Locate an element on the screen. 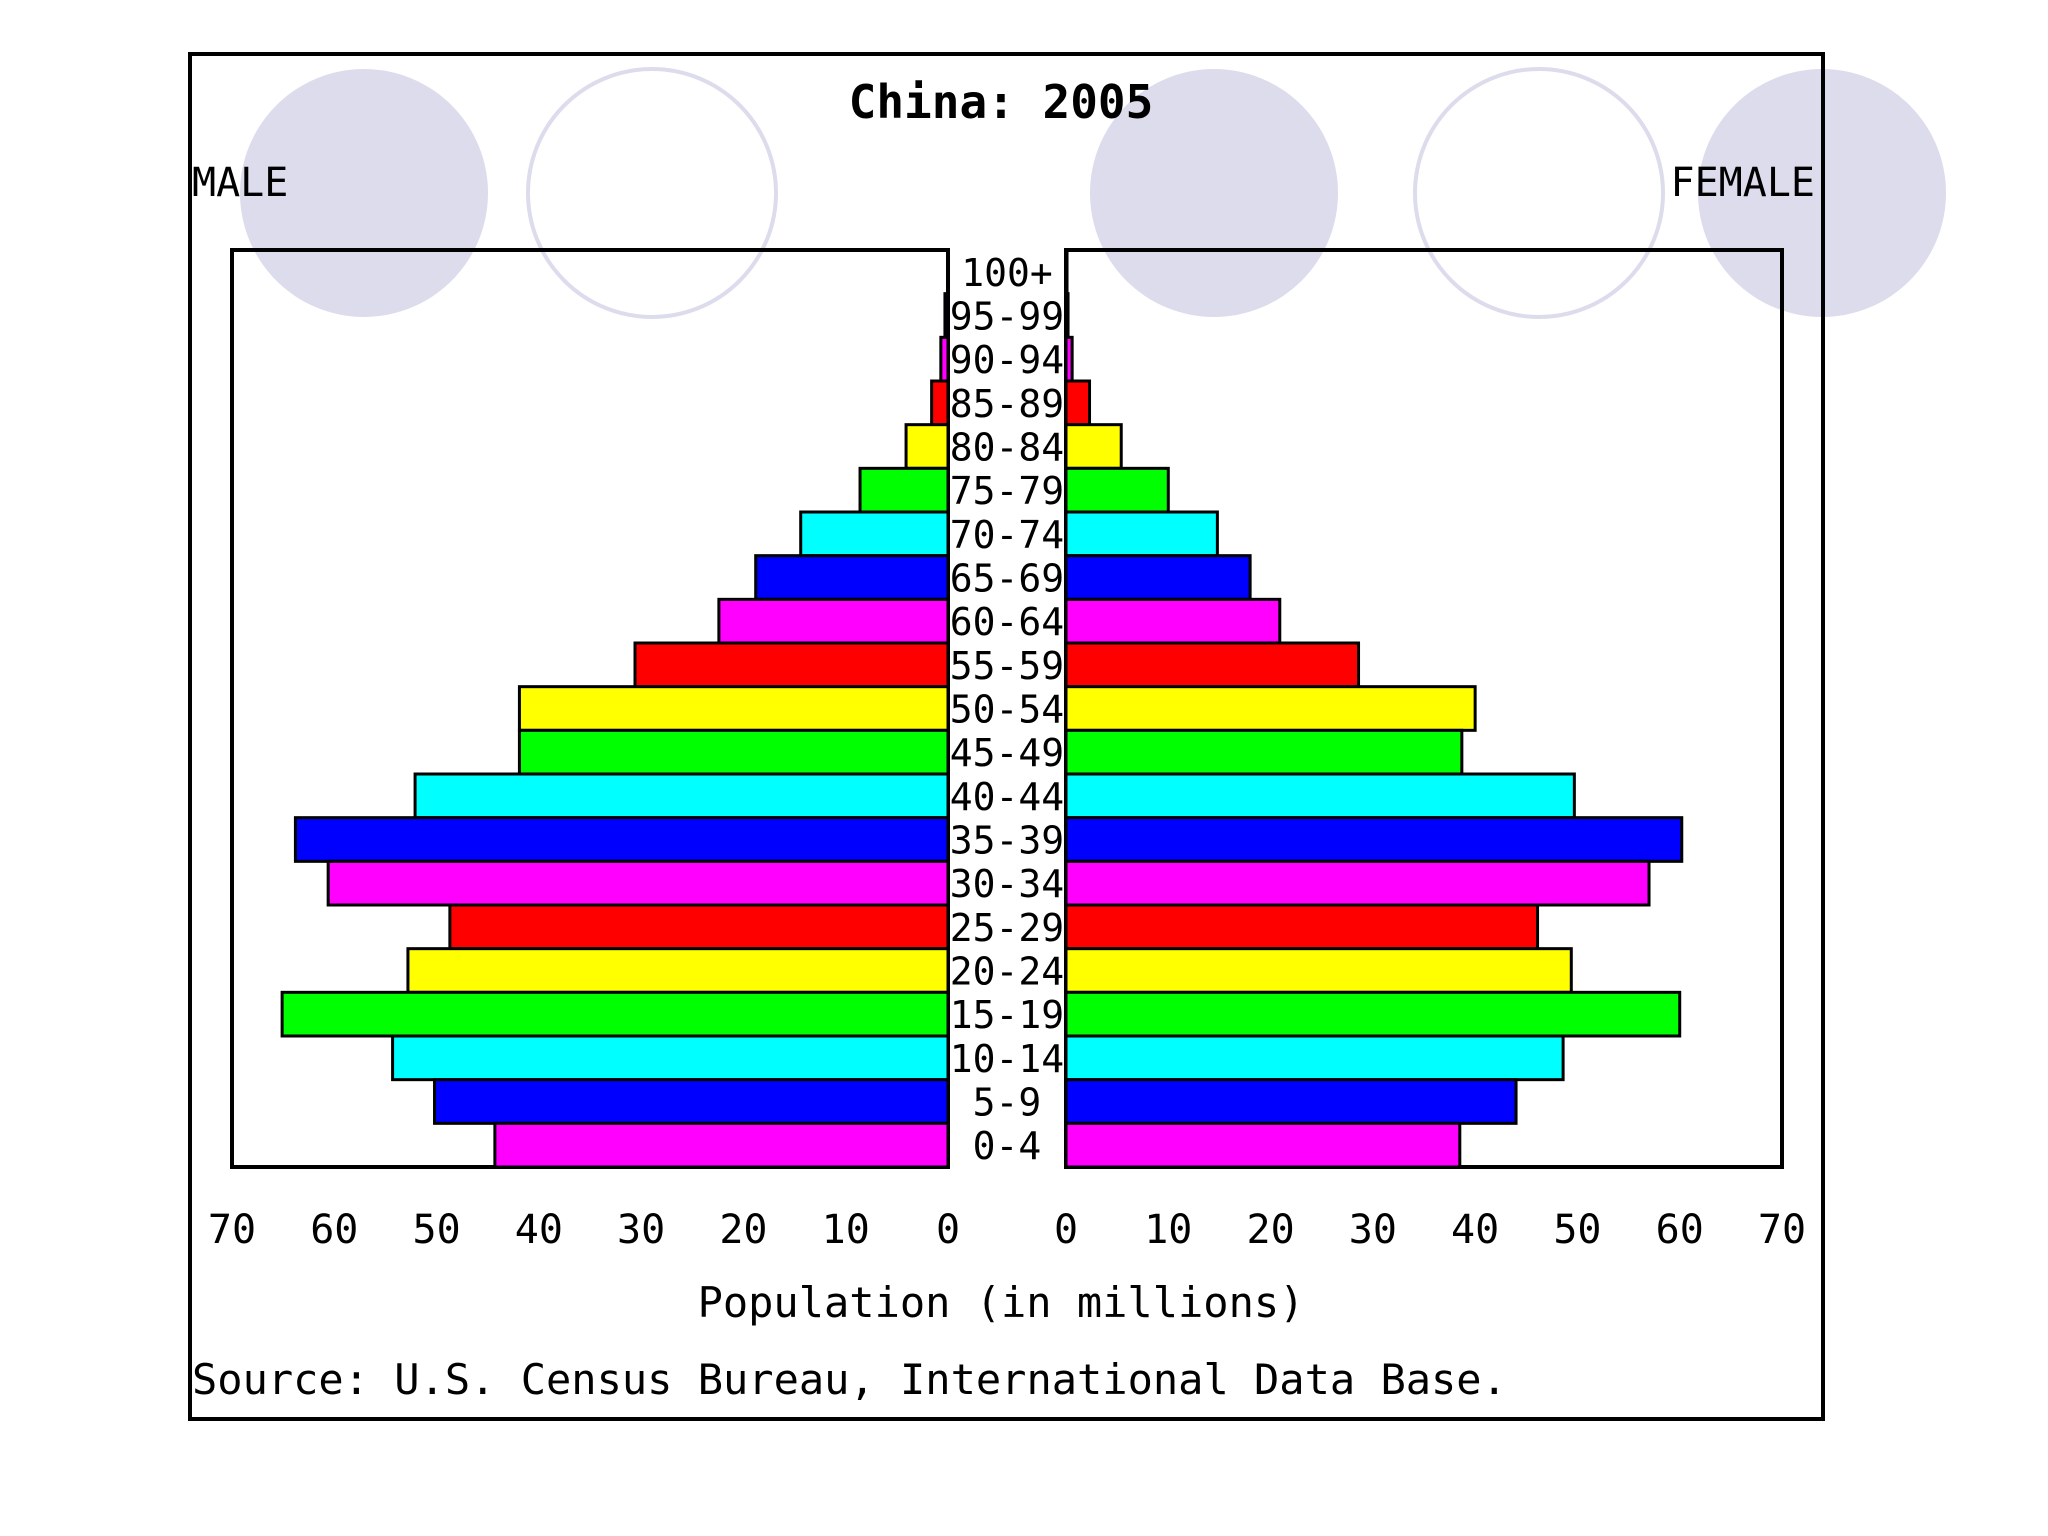  age-label-45-49: 45-49 is located at coordinates (1007, 753).